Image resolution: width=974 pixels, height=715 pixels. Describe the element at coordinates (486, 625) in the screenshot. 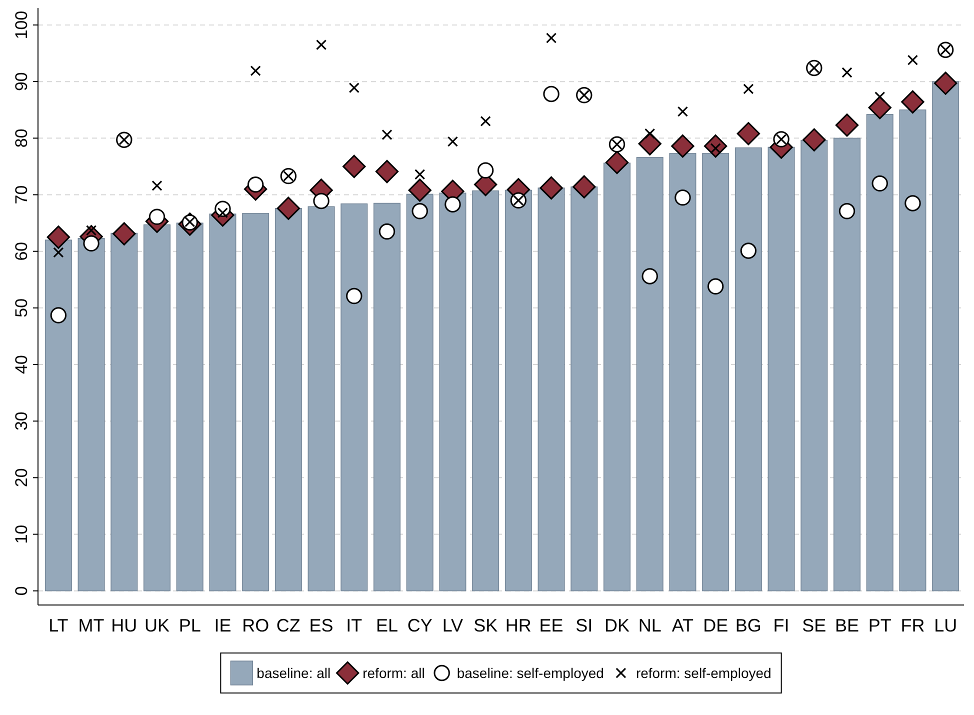

I see `x-tick-label: SK` at that location.